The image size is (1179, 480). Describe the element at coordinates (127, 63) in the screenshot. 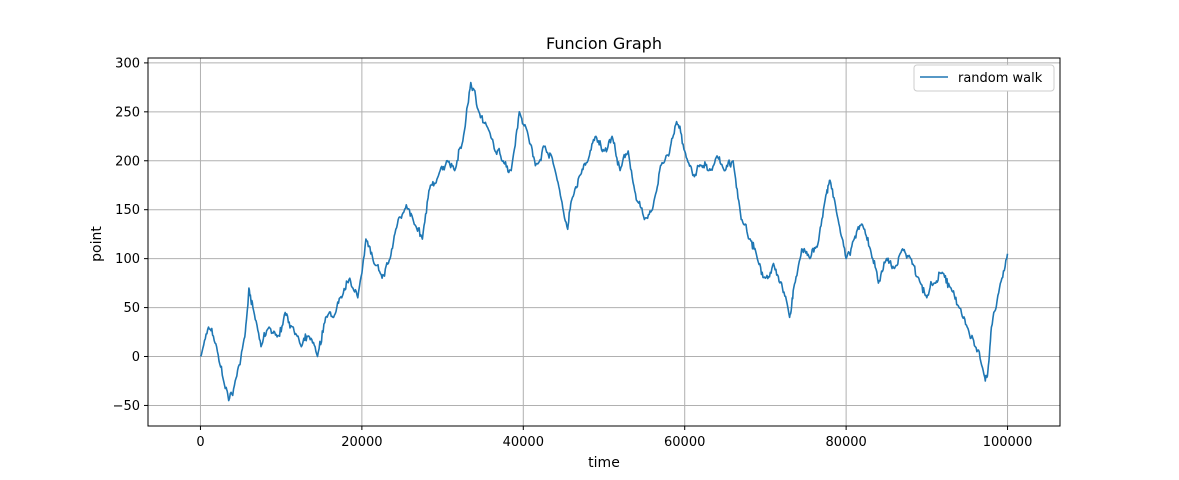

I see `y-tick-label: 300` at that location.